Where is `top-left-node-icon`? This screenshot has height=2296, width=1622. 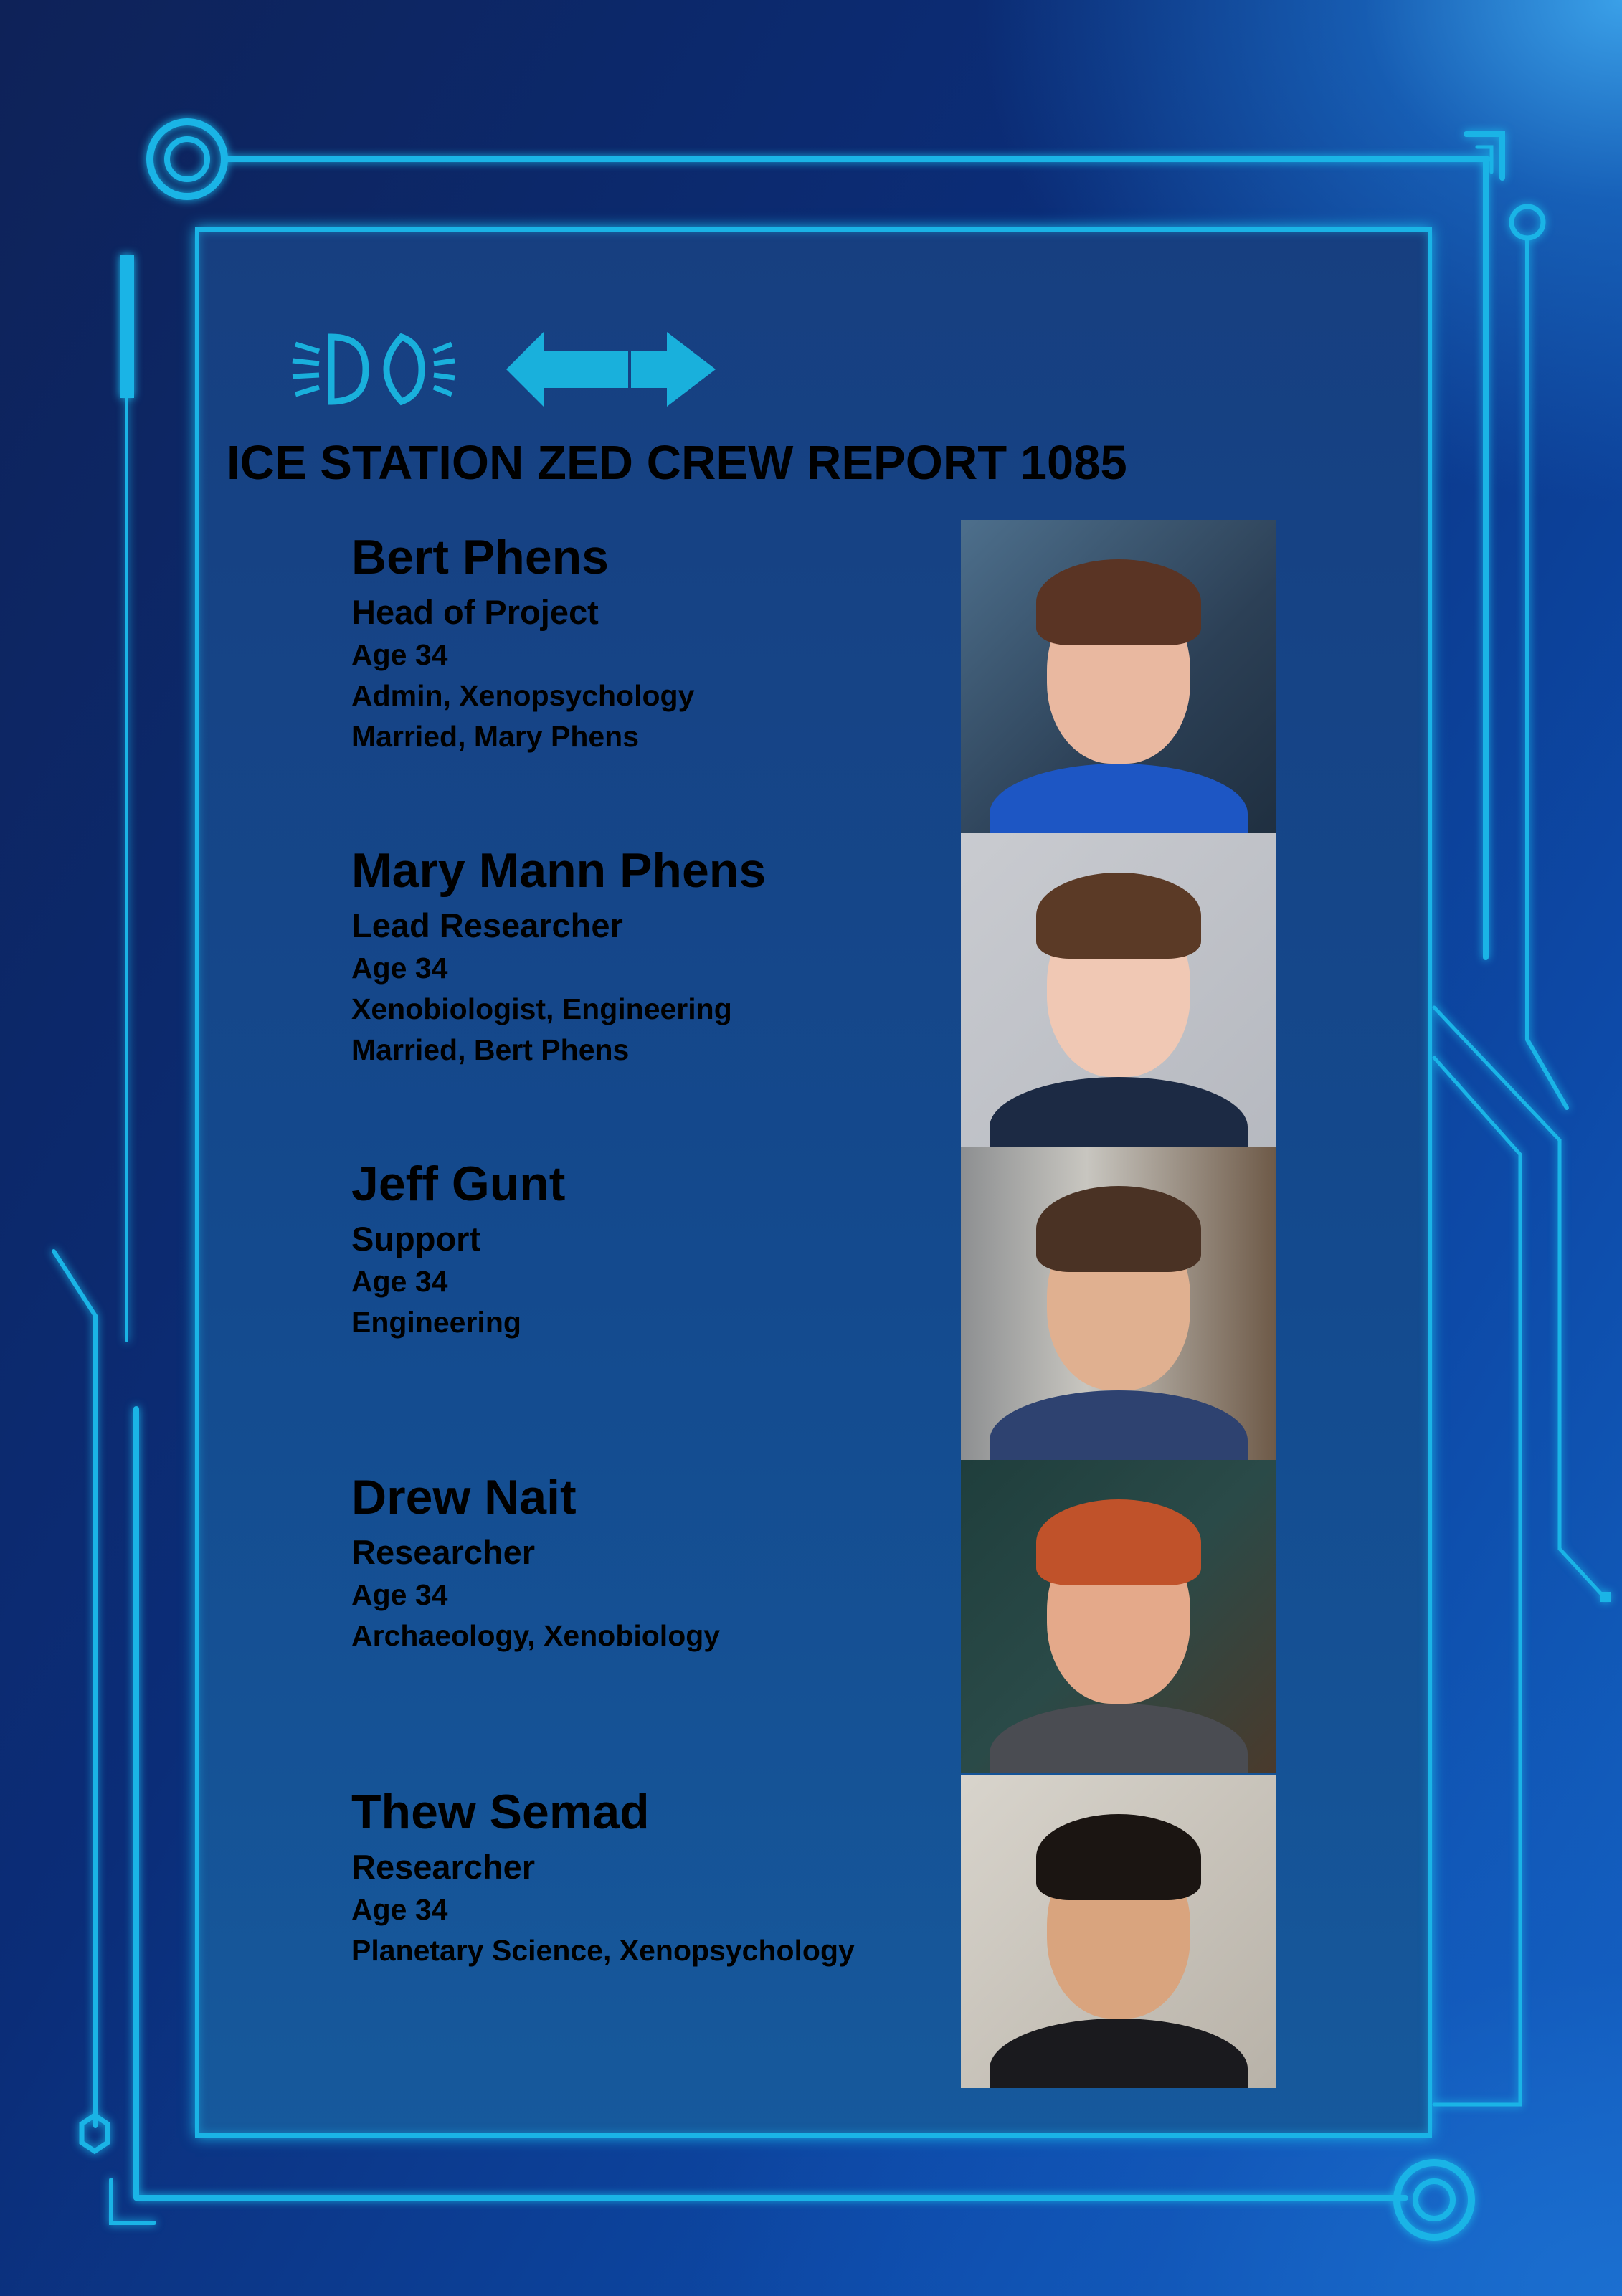
top-left-node-icon is located at coordinates (187, 159).